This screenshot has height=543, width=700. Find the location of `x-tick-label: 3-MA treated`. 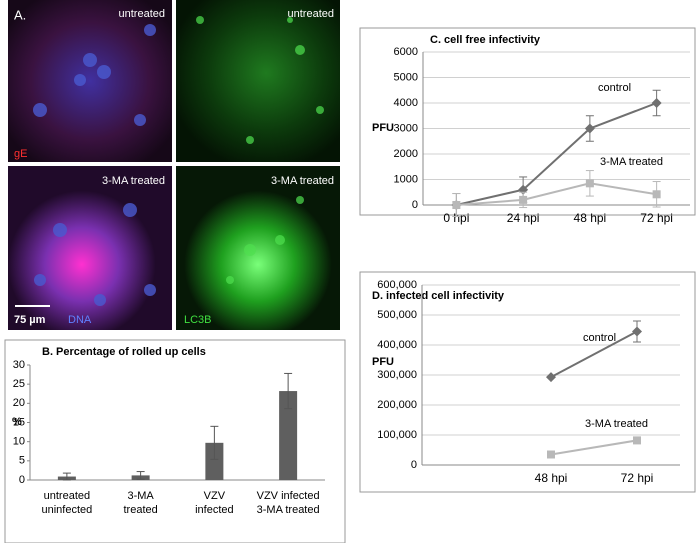

x-tick-label: 3-MA treated is located at coordinates (288, 510).